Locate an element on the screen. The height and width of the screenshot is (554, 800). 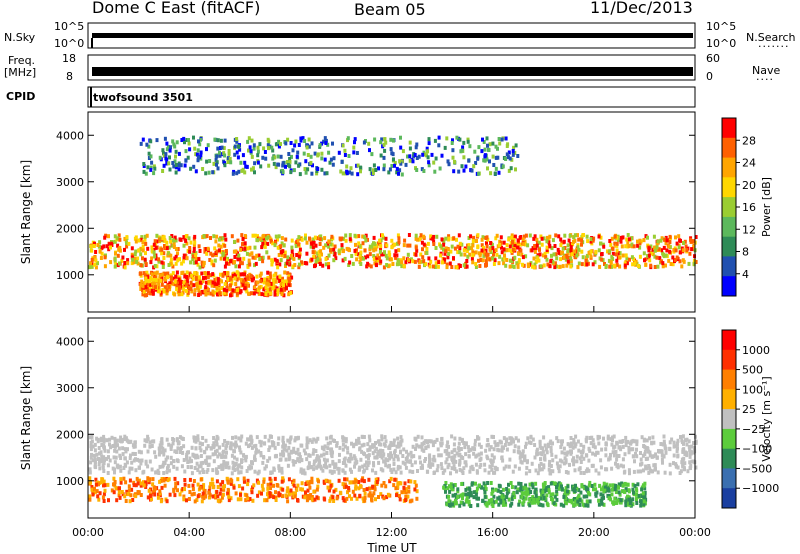
cpid-frame is located at coordinates (391, 97).